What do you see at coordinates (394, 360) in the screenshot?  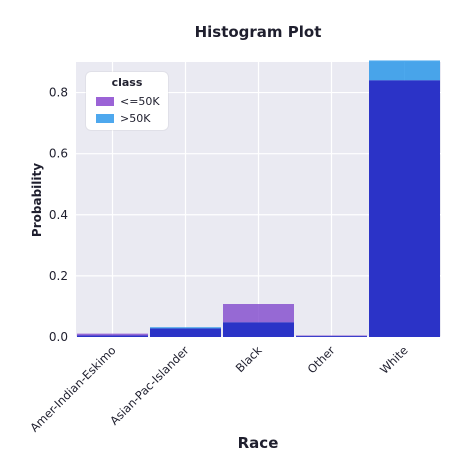 I see `x-tick-label-4: White` at bounding box center [394, 360].